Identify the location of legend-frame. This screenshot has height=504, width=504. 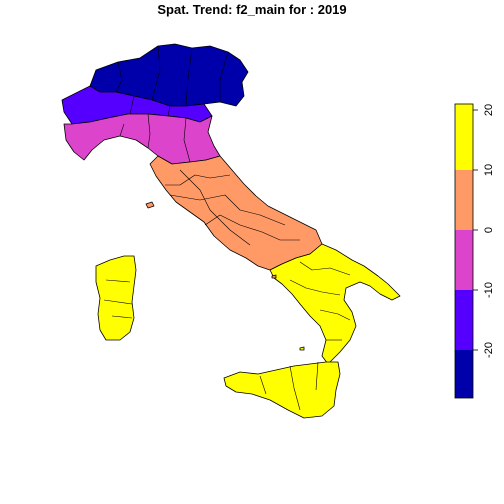
(464, 251).